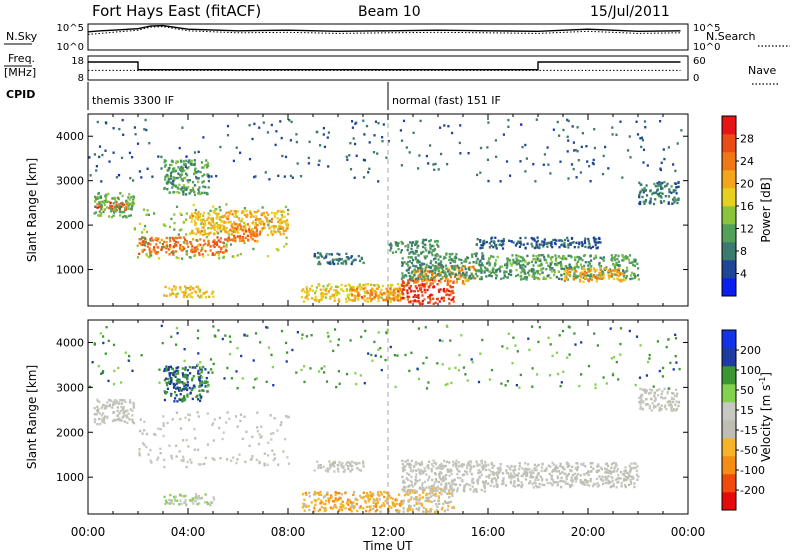 This screenshot has width=800, height=554. Describe the element at coordinates (729, 179) in the screenshot. I see `colorbar-segment` at that location.